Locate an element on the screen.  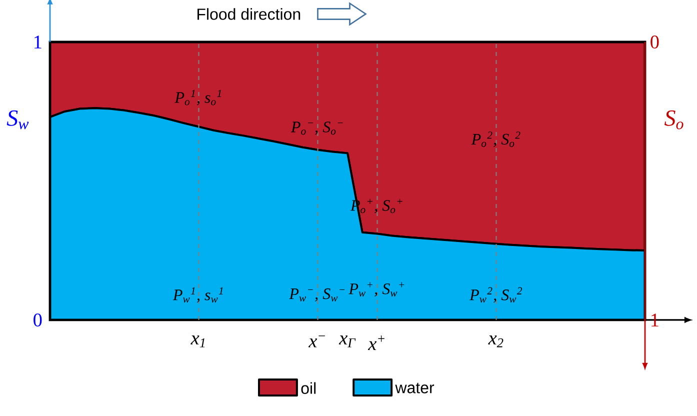
annotation: P$_{w}$$^{1}$, s$_{w}$1 is located at coordinates (197, 295).